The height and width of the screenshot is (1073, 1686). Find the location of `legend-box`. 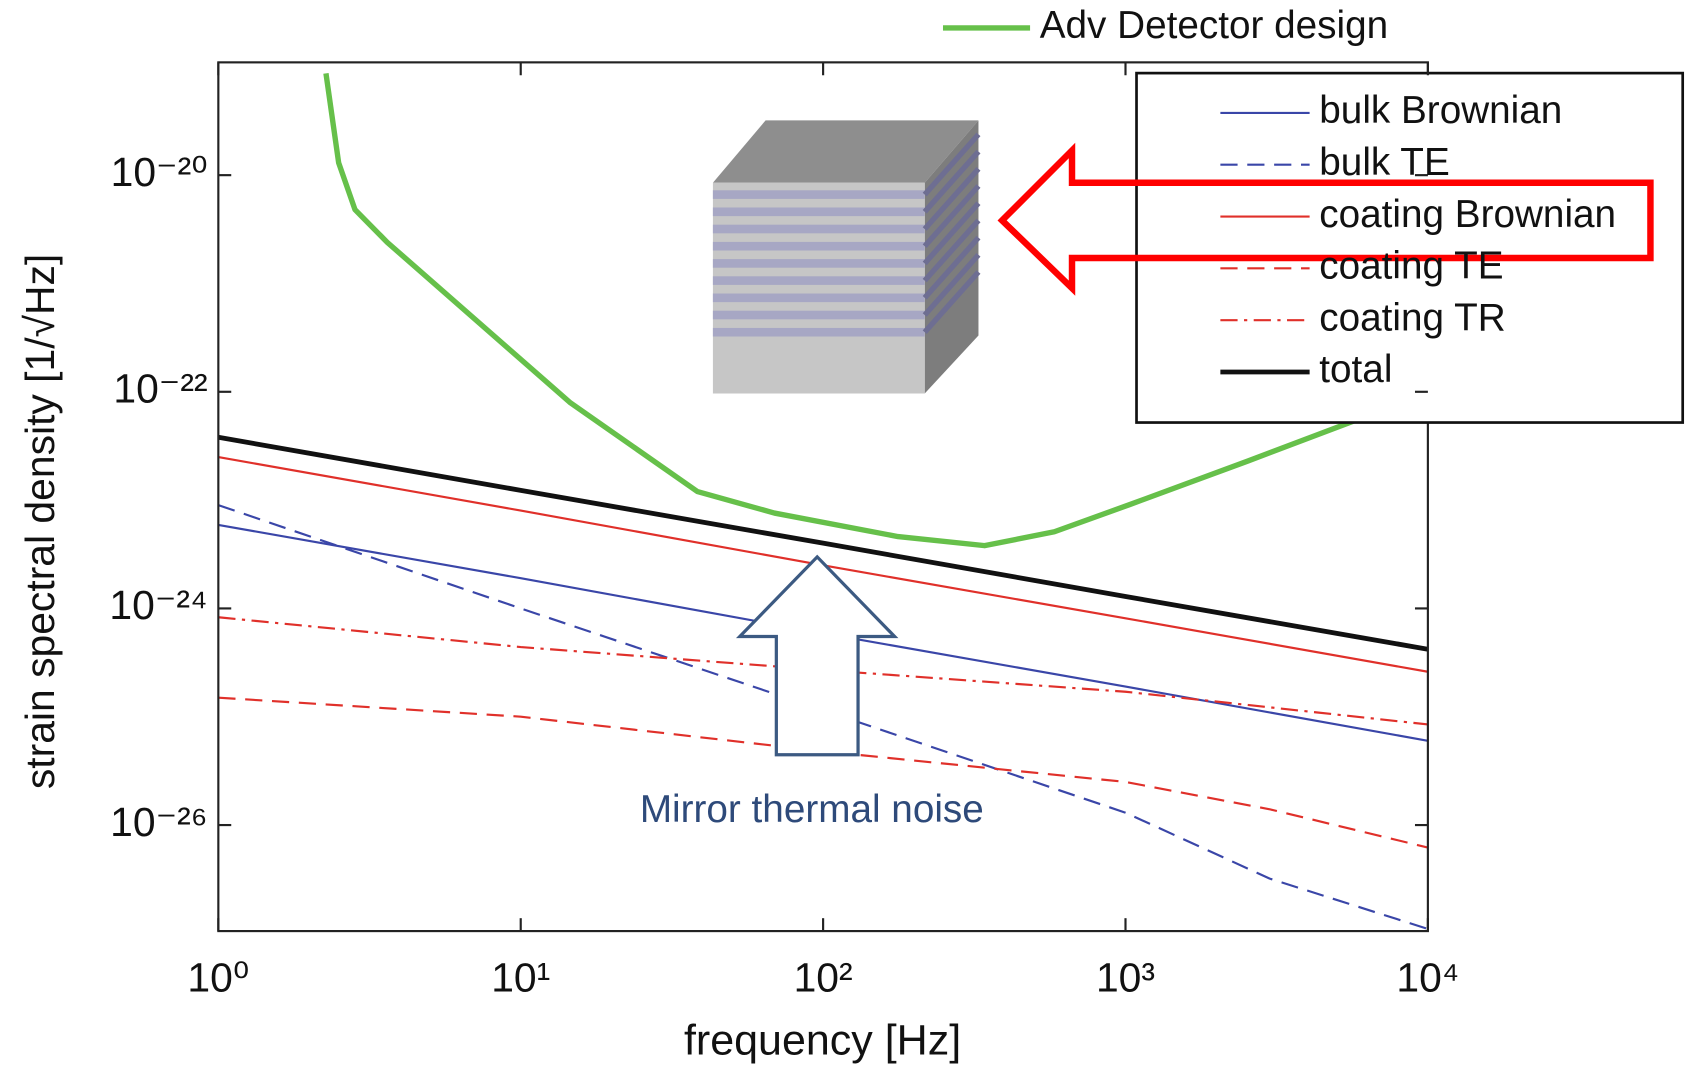

legend-box is located at coordinates (1410, 247).